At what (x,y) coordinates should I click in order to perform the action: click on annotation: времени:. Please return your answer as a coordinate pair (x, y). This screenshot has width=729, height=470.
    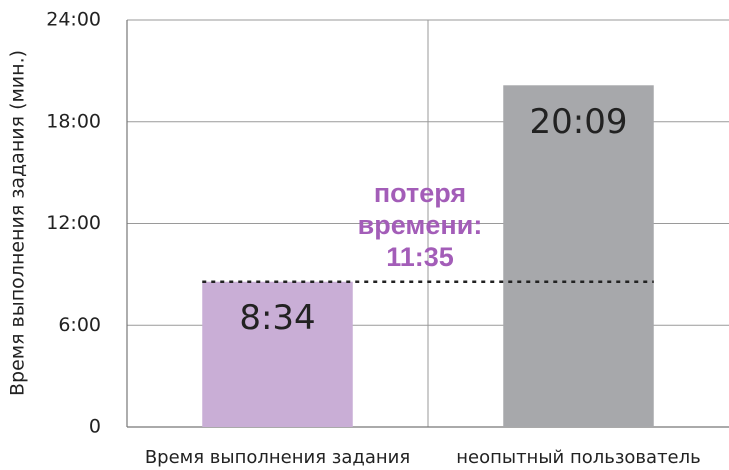
    Looking at the image, I should click on (420, 225).